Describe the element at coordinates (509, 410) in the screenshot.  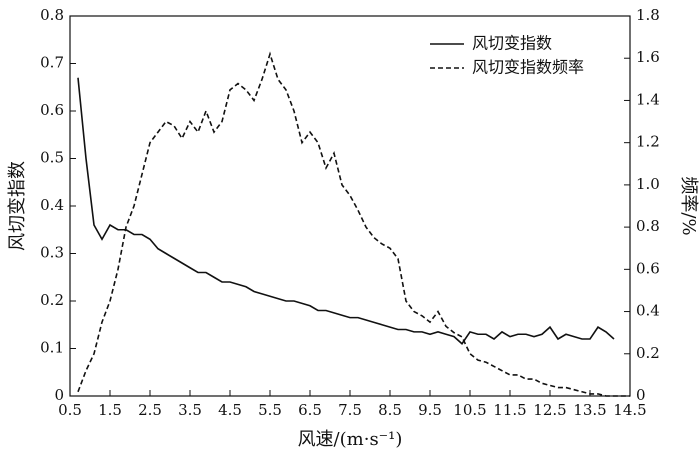
I see `x-tick-label: 11.5` at that location.